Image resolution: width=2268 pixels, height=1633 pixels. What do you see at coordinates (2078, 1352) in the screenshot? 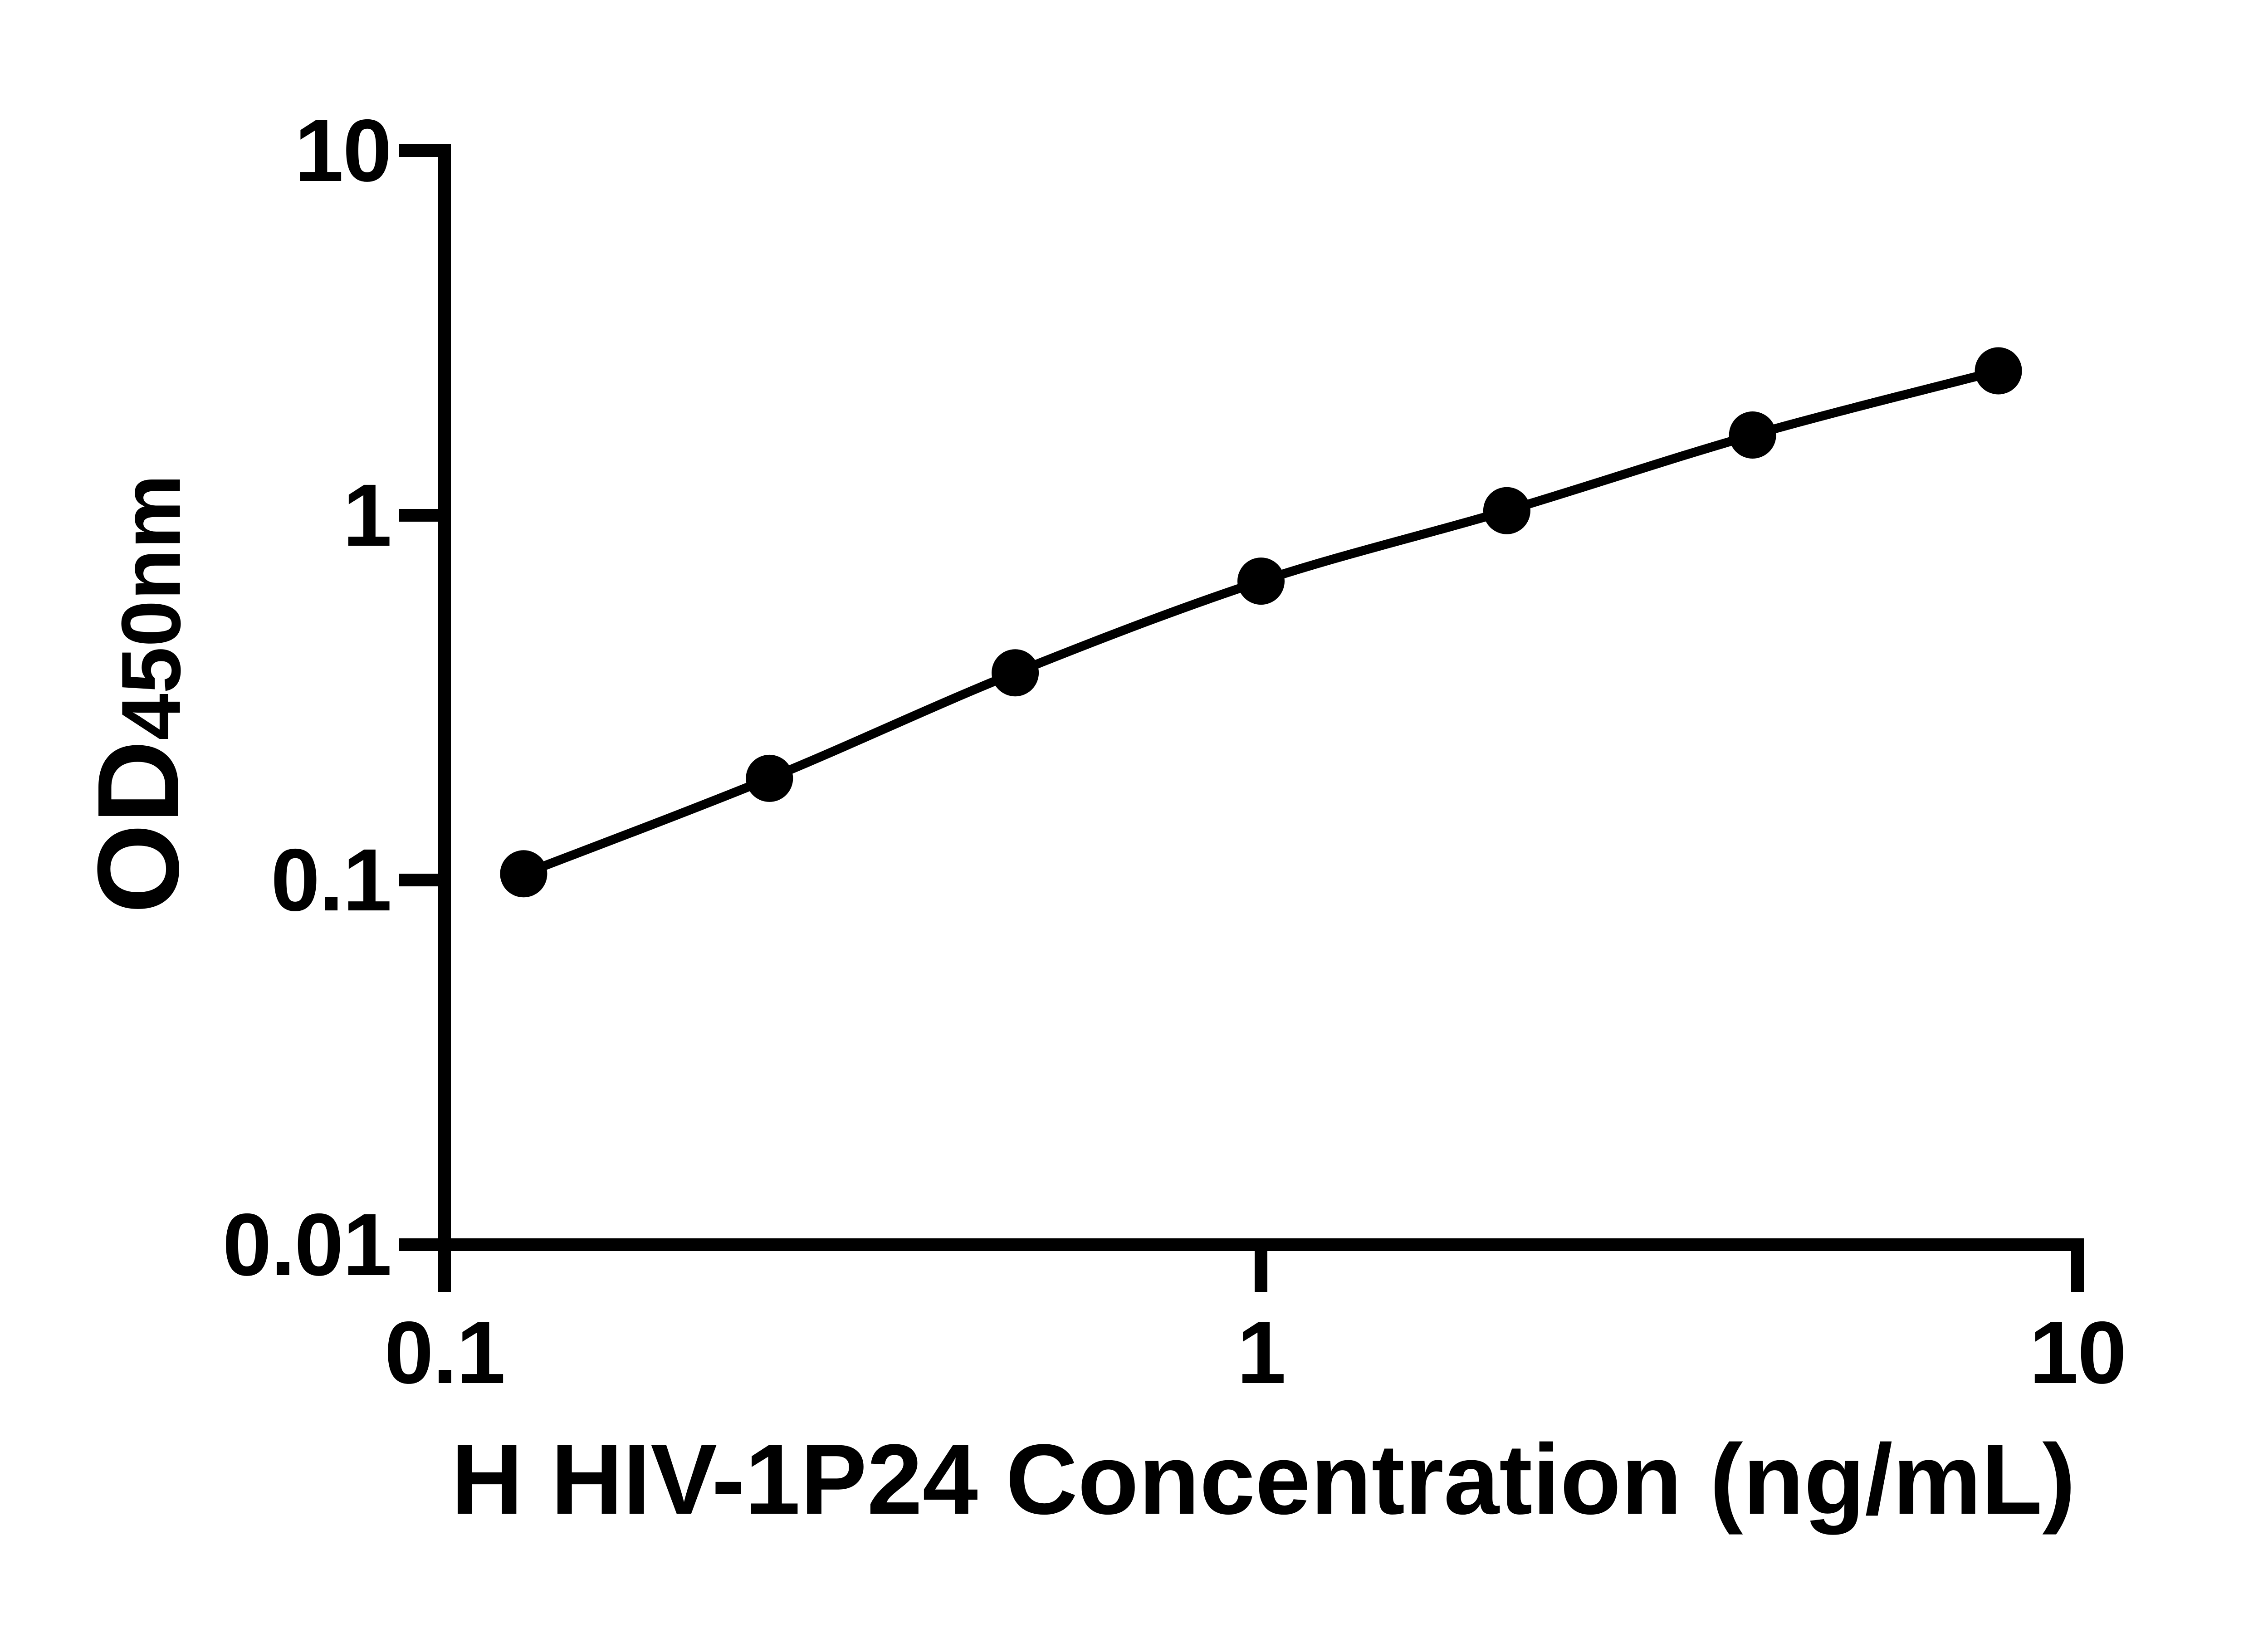
I see `x-tick-label-10: 10` at bounding box center [2078, 1352].